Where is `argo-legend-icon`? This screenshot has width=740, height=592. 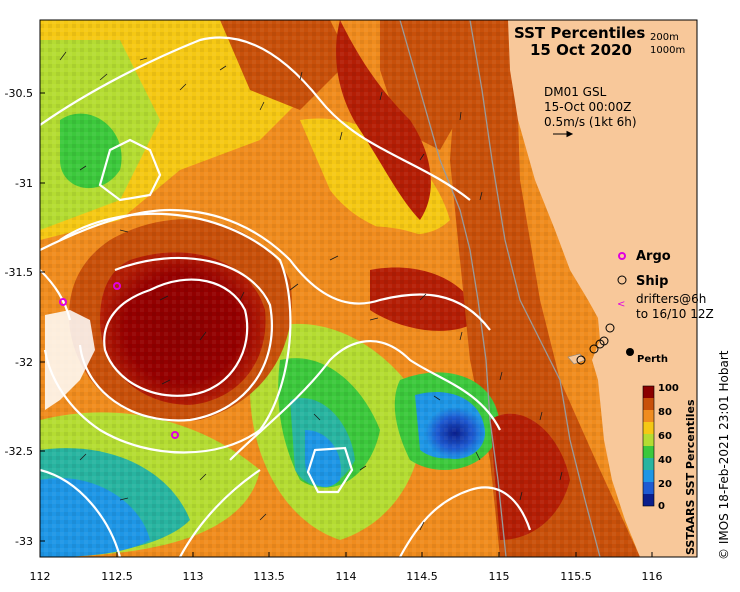 argo-legend-icon is located at coordinates (622, 256).